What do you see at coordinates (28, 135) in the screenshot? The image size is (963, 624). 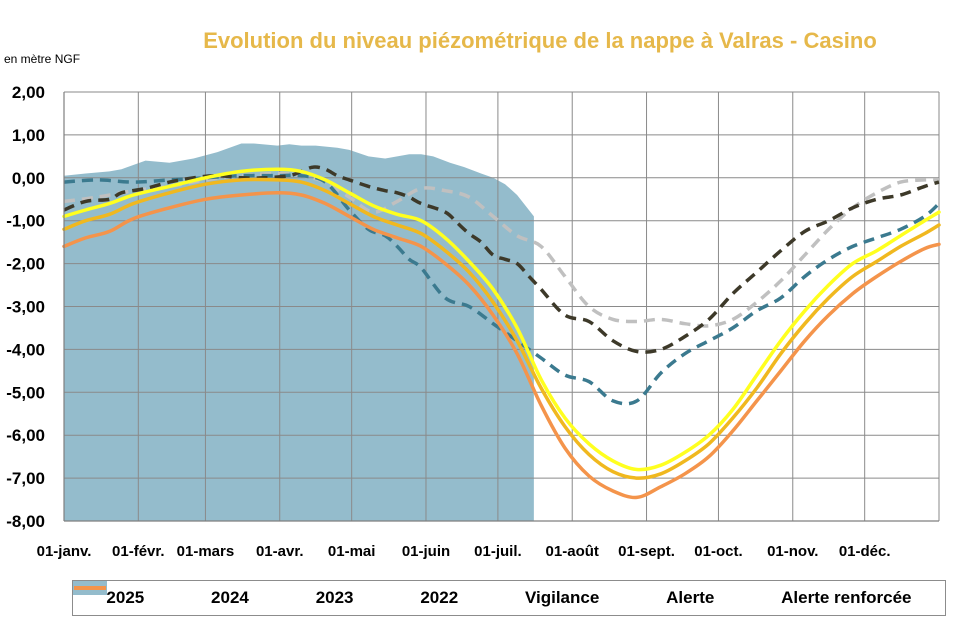 I see `y-tick-label: 1,00` at bounding box center [28, 135].